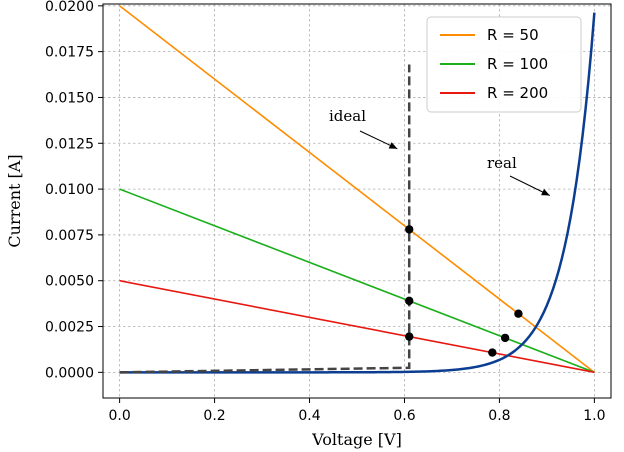 This screenshot has height=452, width=624. Describe the element at coordinates (347, 116) in the screenshot. I see `annotation-ideal: ideal` at that location.